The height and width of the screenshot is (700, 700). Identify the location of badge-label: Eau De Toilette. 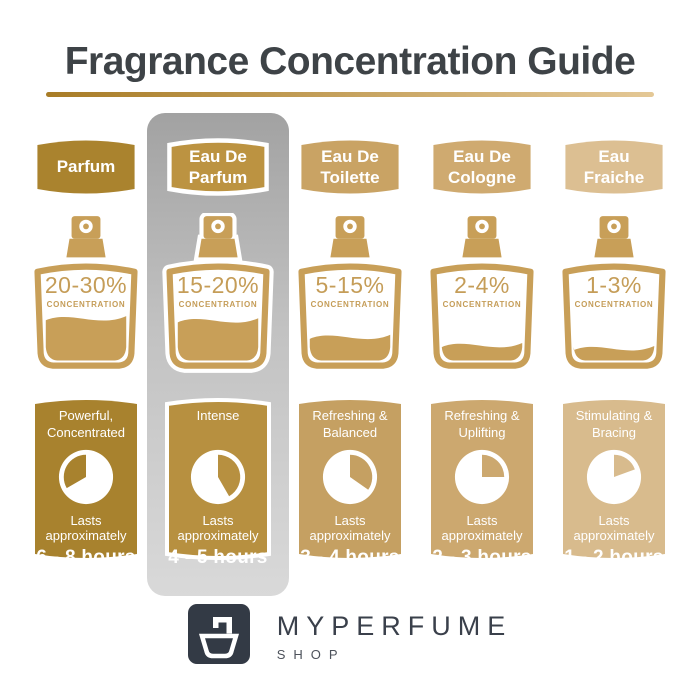
(350, 166).